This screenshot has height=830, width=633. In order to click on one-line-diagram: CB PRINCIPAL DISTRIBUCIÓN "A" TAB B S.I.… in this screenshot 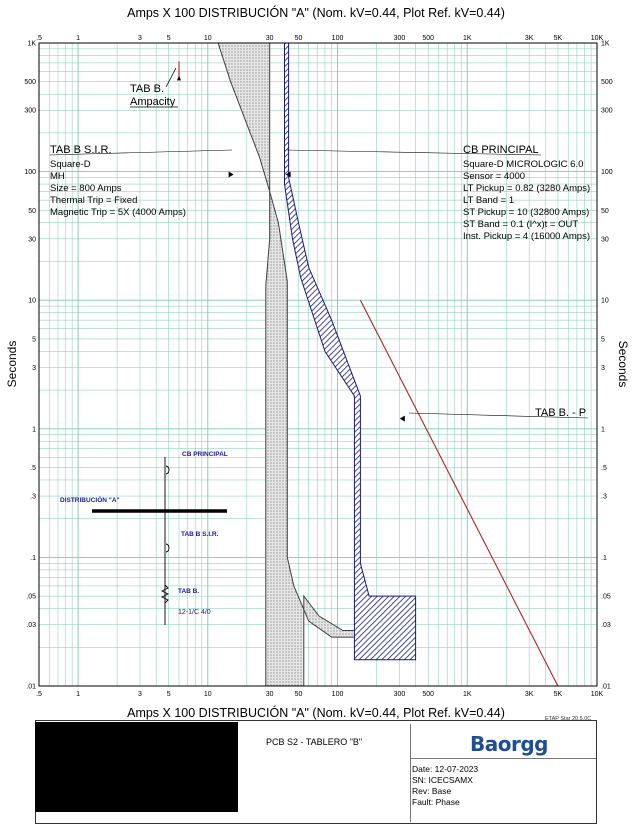, I will do `click(144, 538)`.